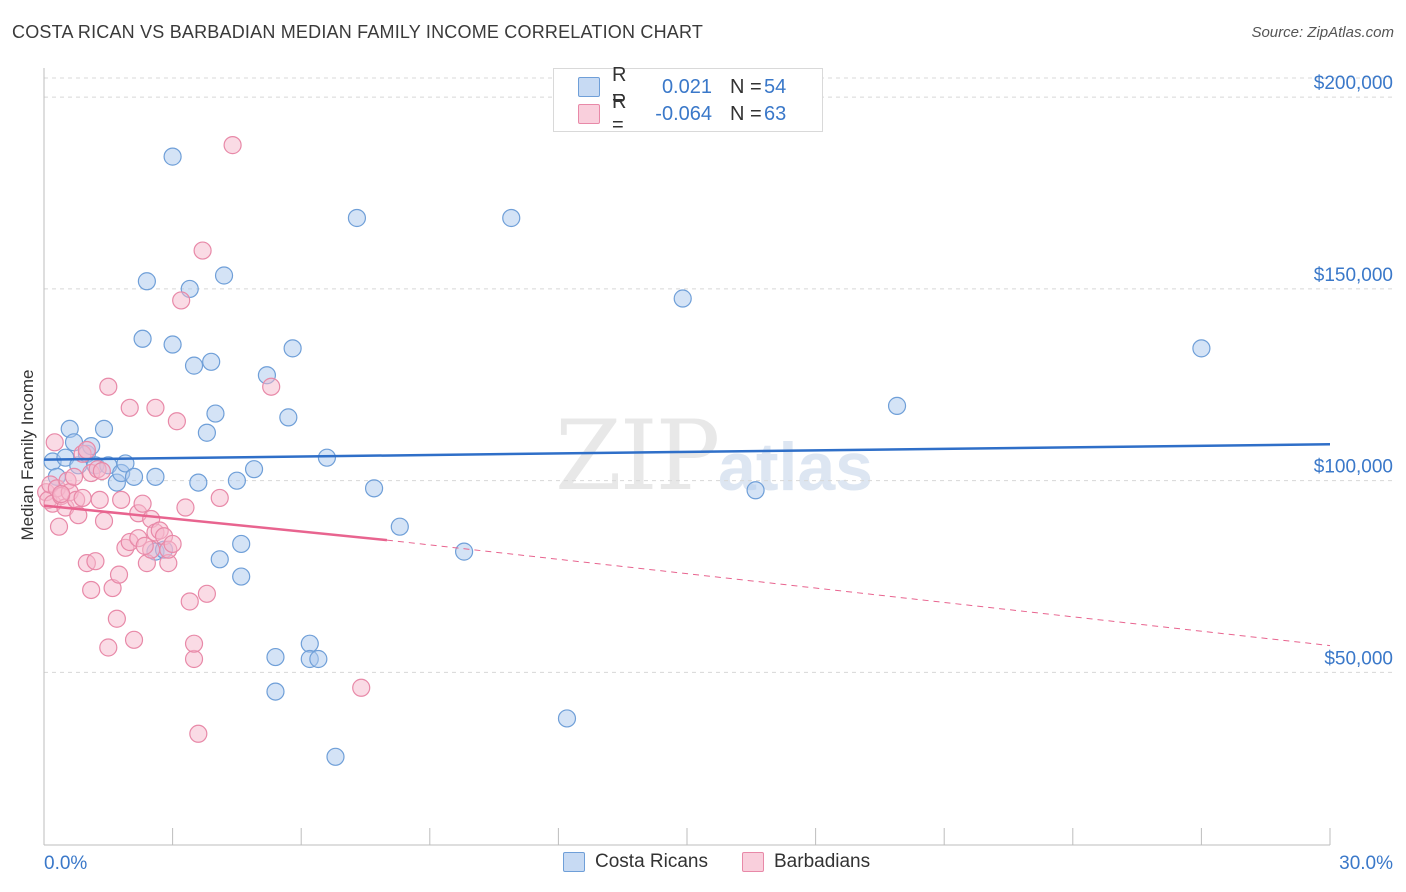  I want to click on y-tick-label: $200,000, so click(1353, 83).